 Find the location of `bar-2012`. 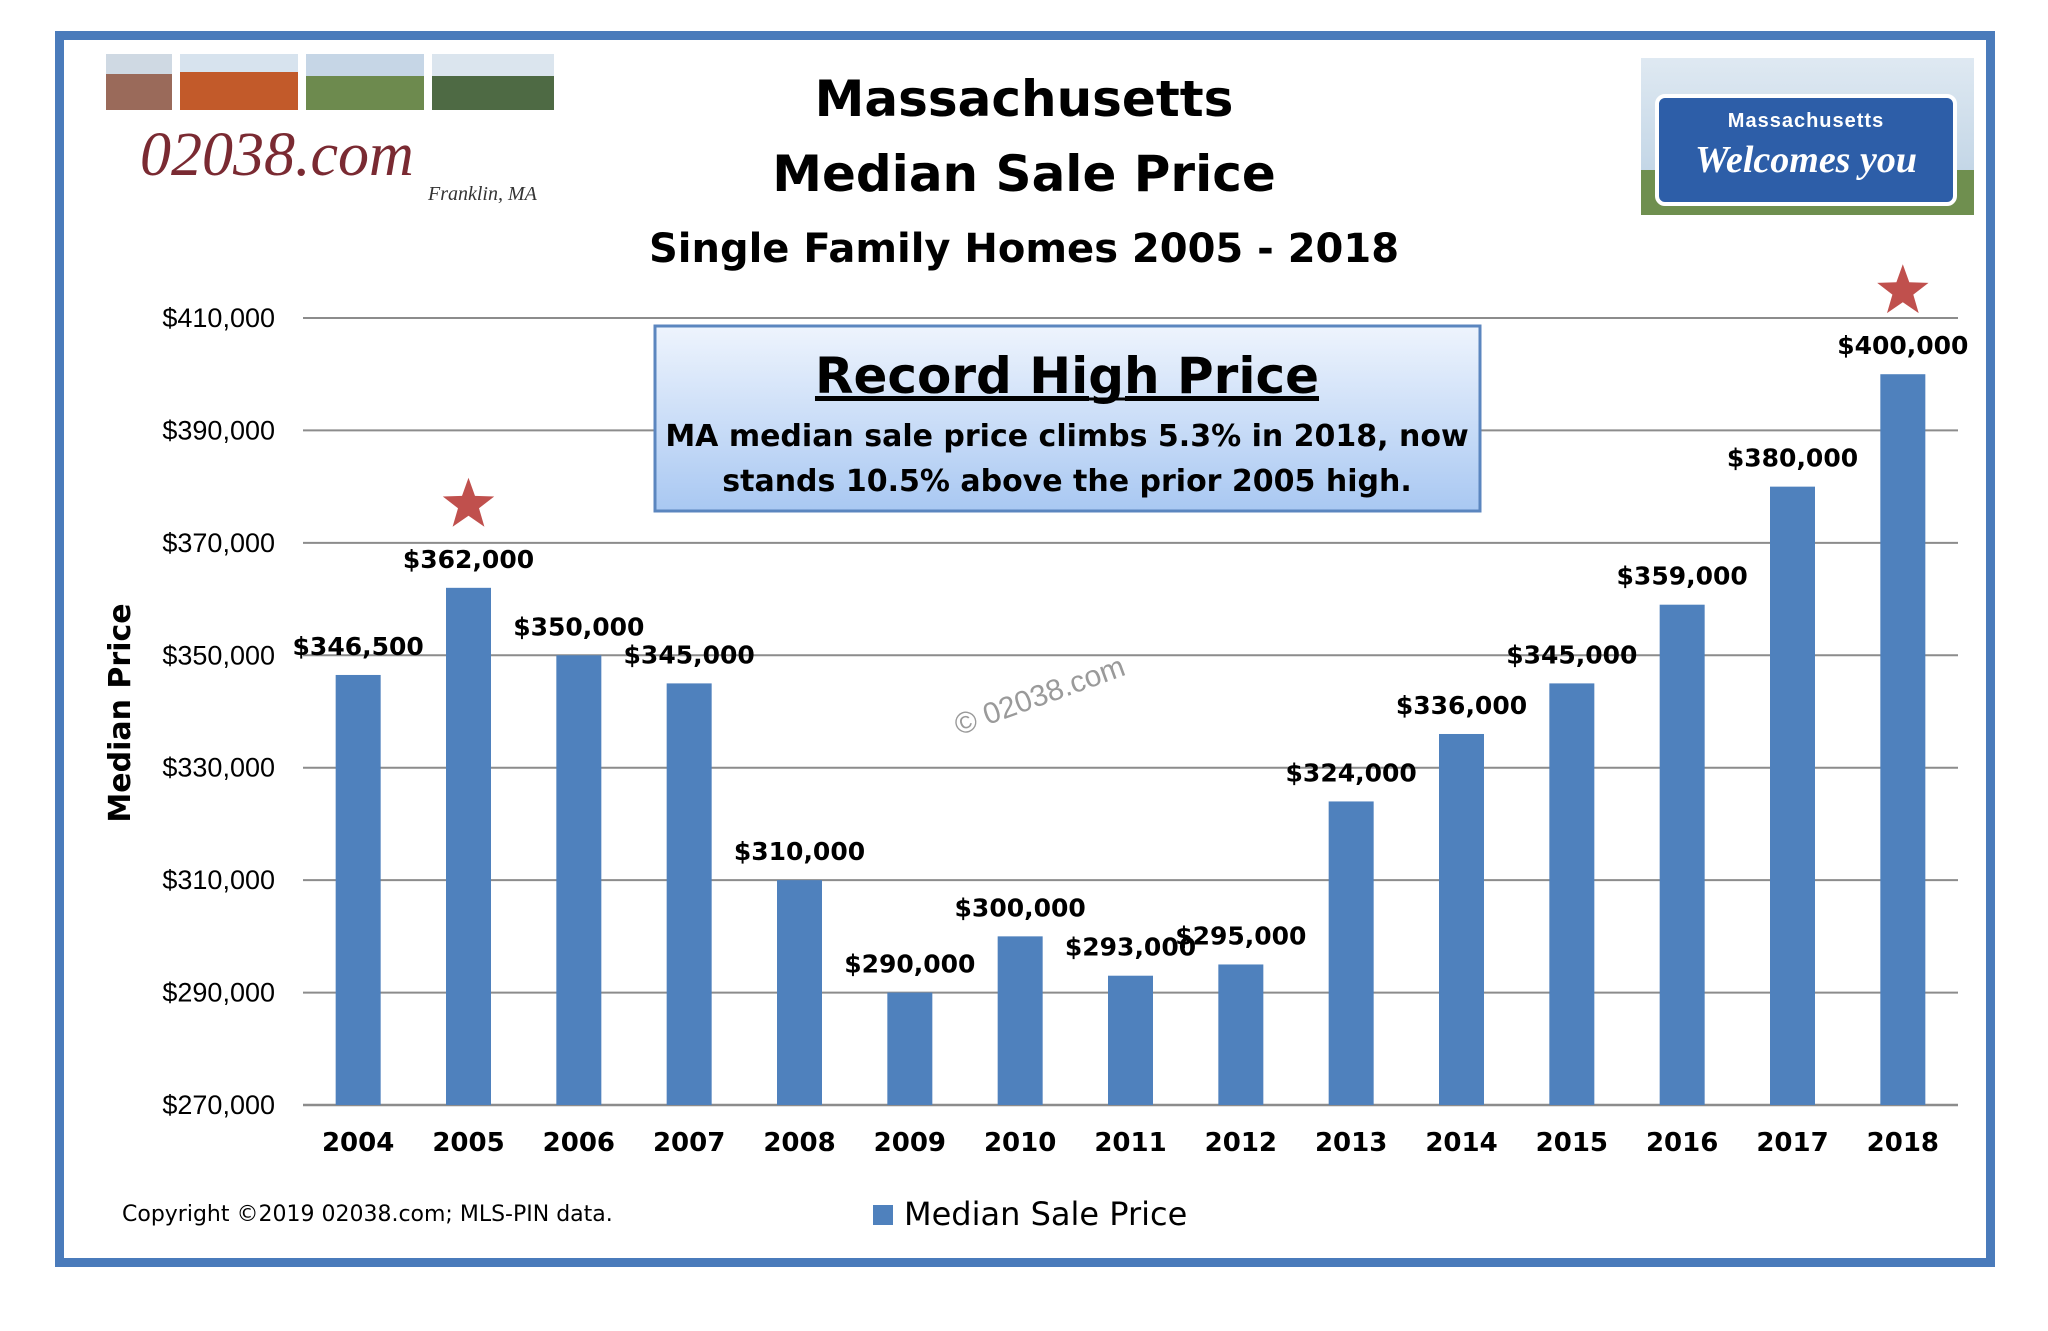

bar-2012 is located at coordinates (1241, 1034).